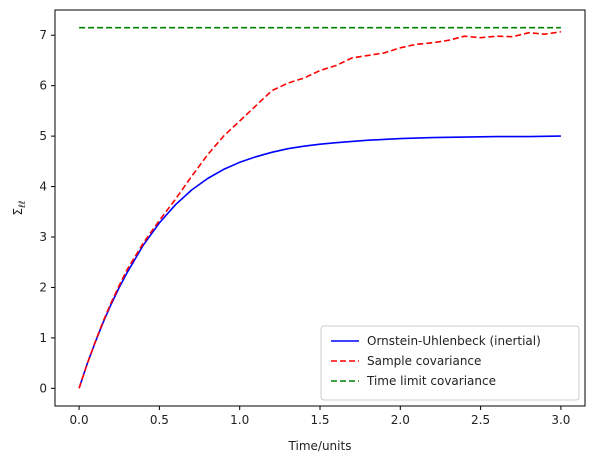 The width and height of the screenshot is (593, 456). What do you see at coordinates (79, 420) in the screenshot?
I see `x-tick-label: 0.0` at bounding box center [79, 420].